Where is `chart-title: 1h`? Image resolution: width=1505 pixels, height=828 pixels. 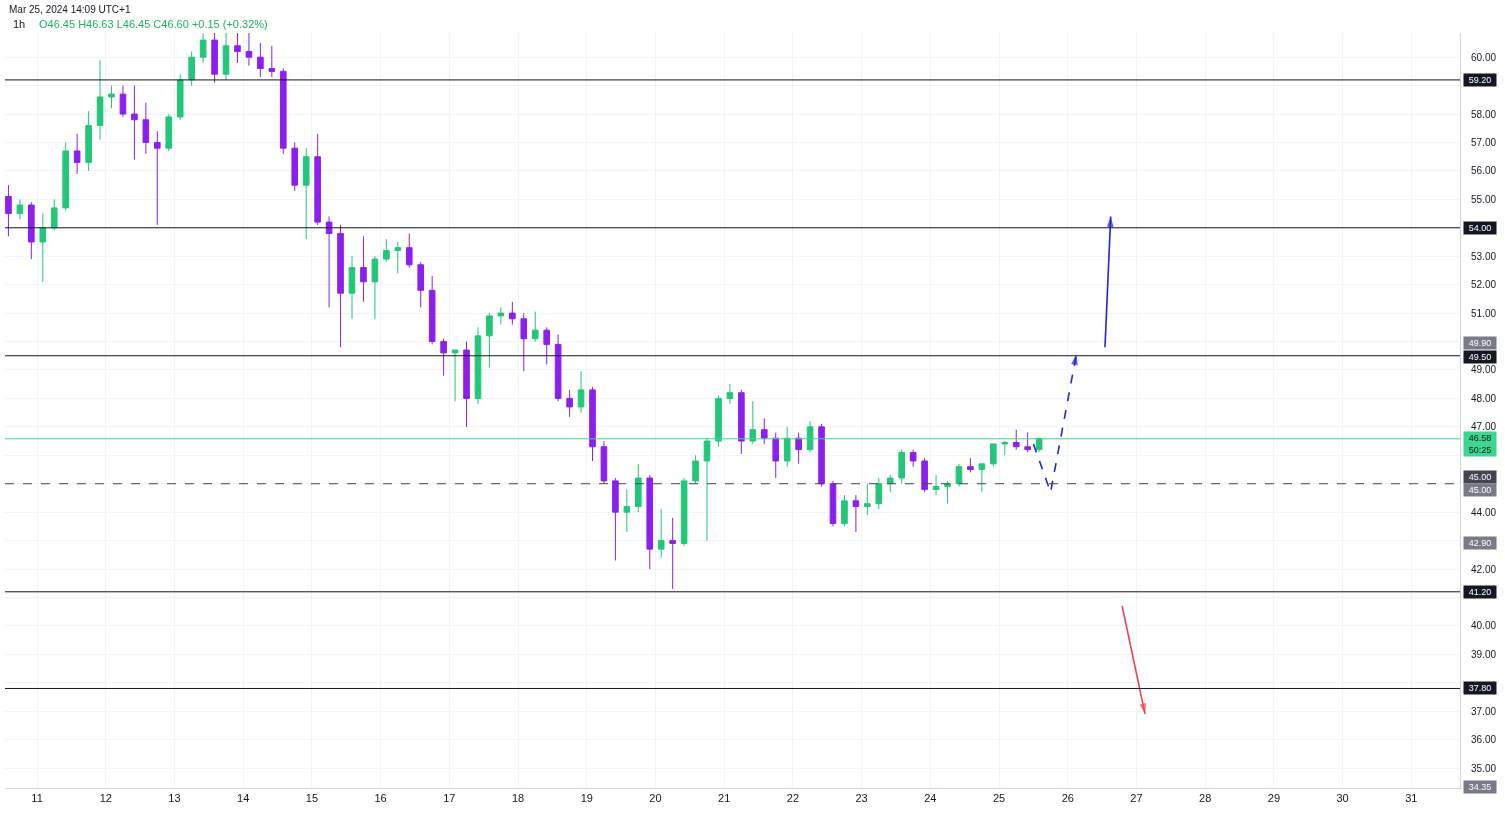 chart-title: 1h is located at coordinates (19, 23).